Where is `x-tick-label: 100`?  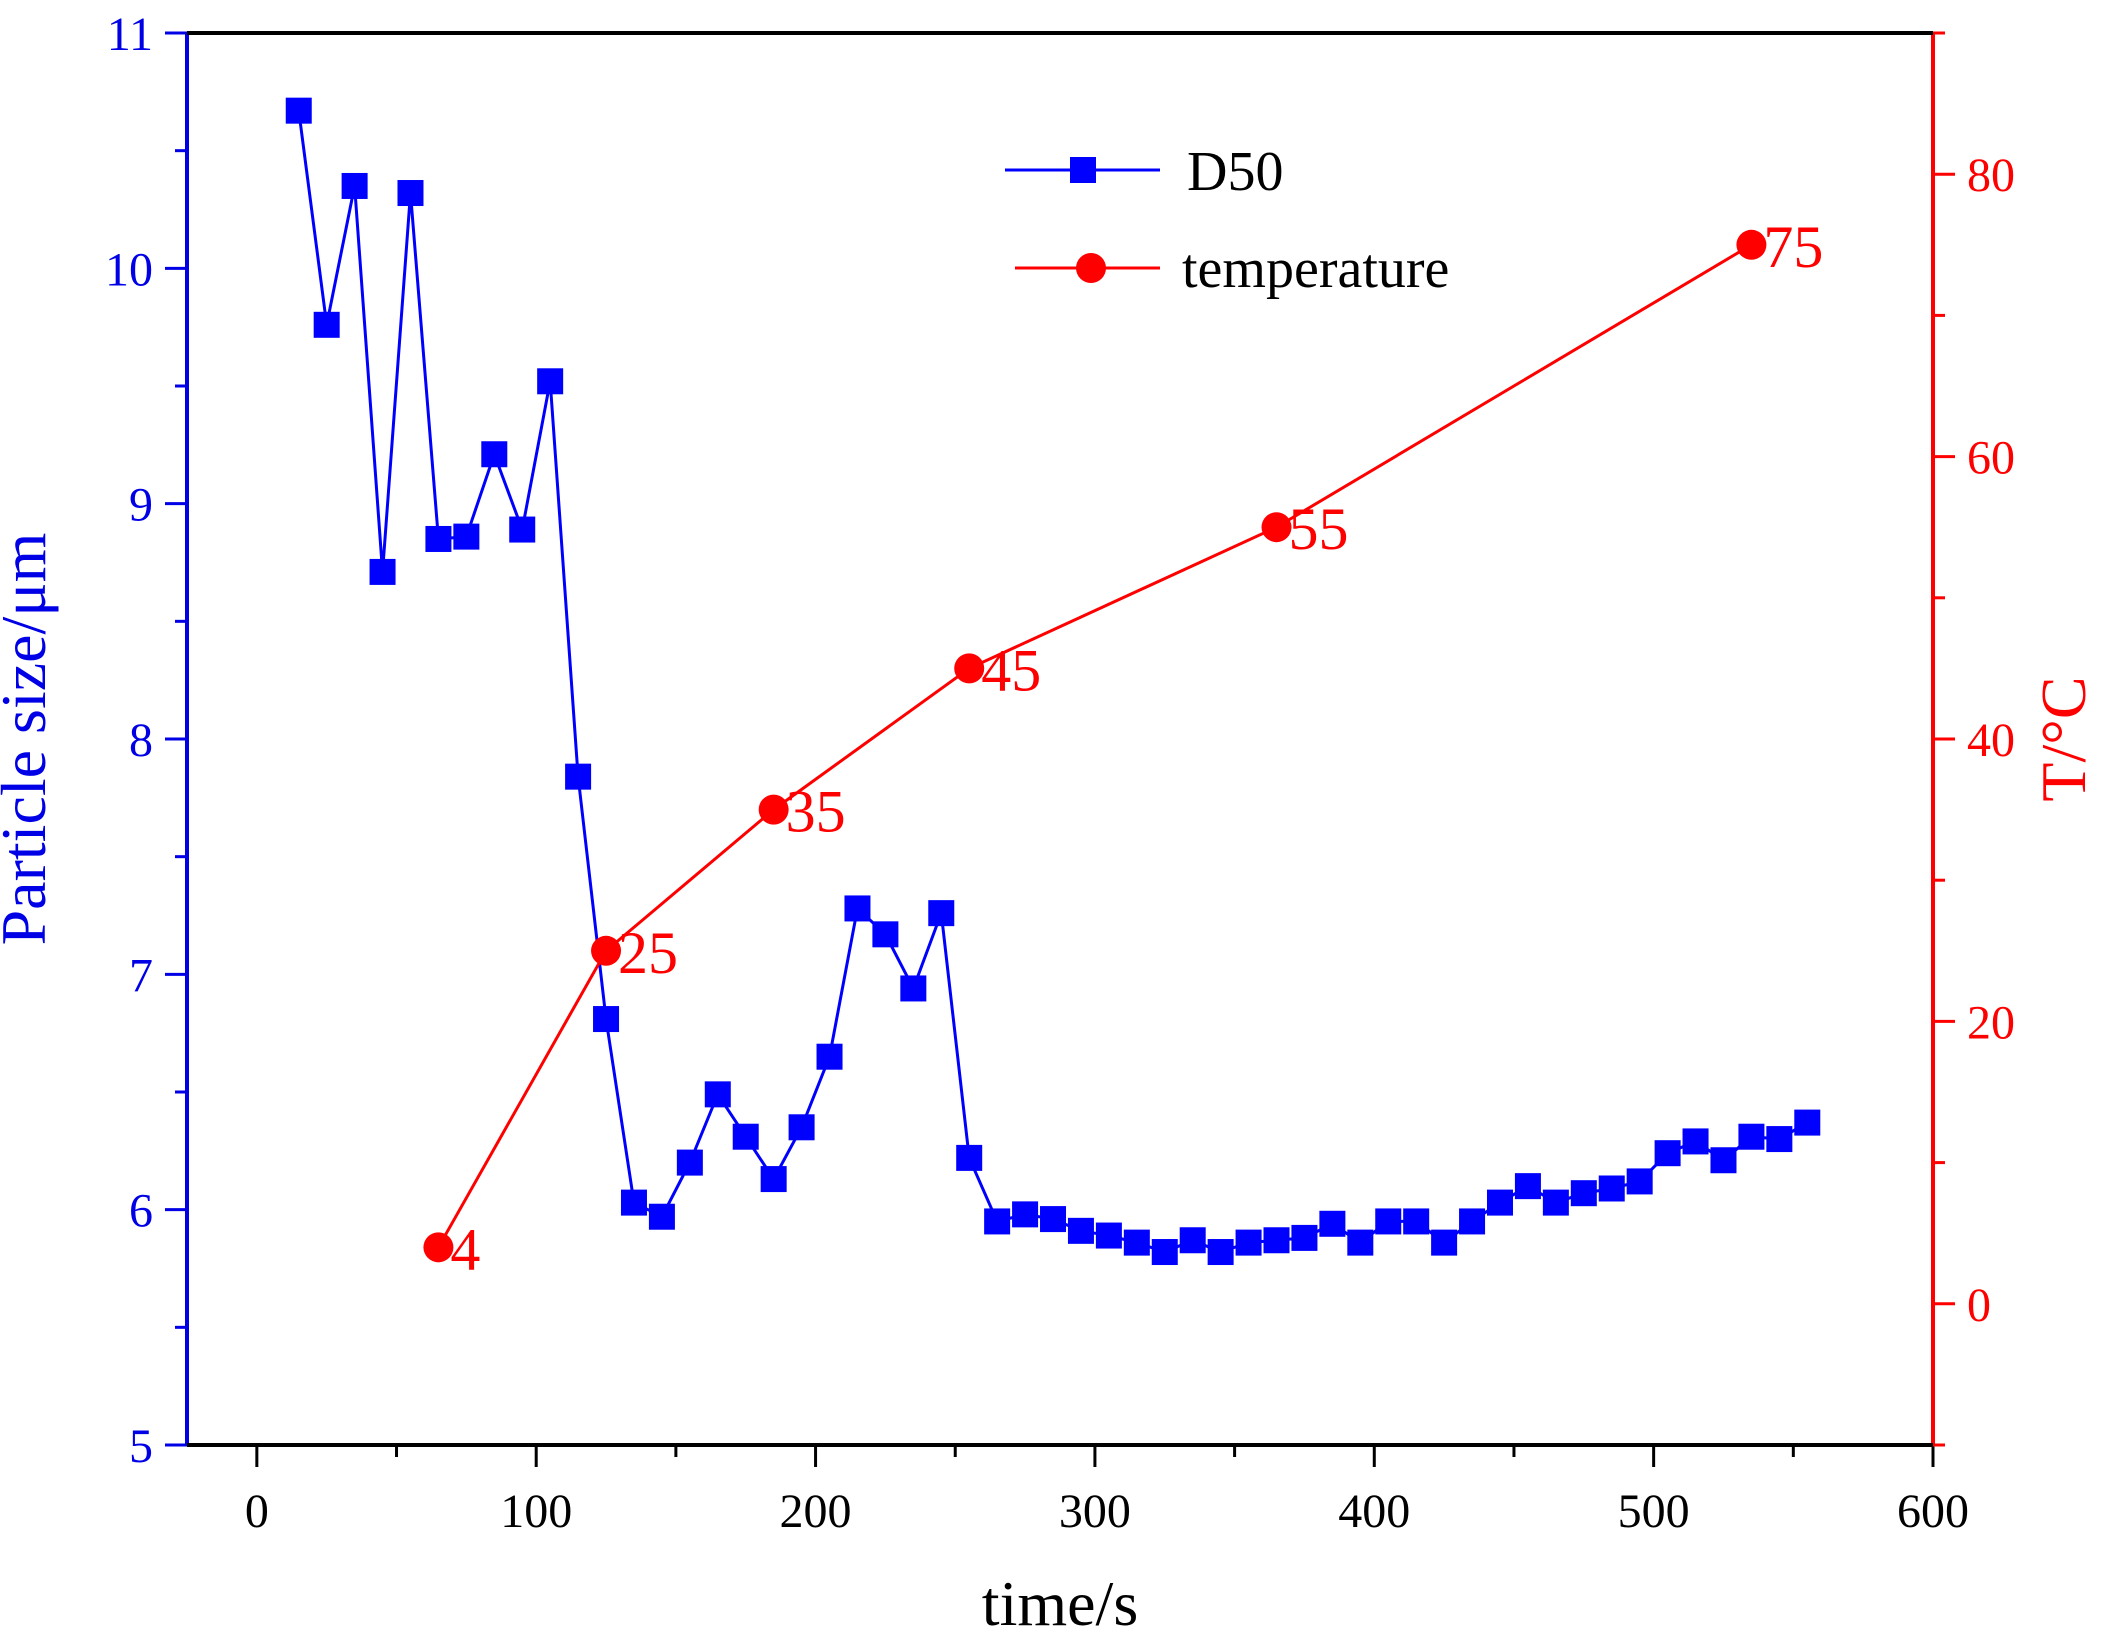 x-tick-label: 100 is located at coordinates (536, 1511).